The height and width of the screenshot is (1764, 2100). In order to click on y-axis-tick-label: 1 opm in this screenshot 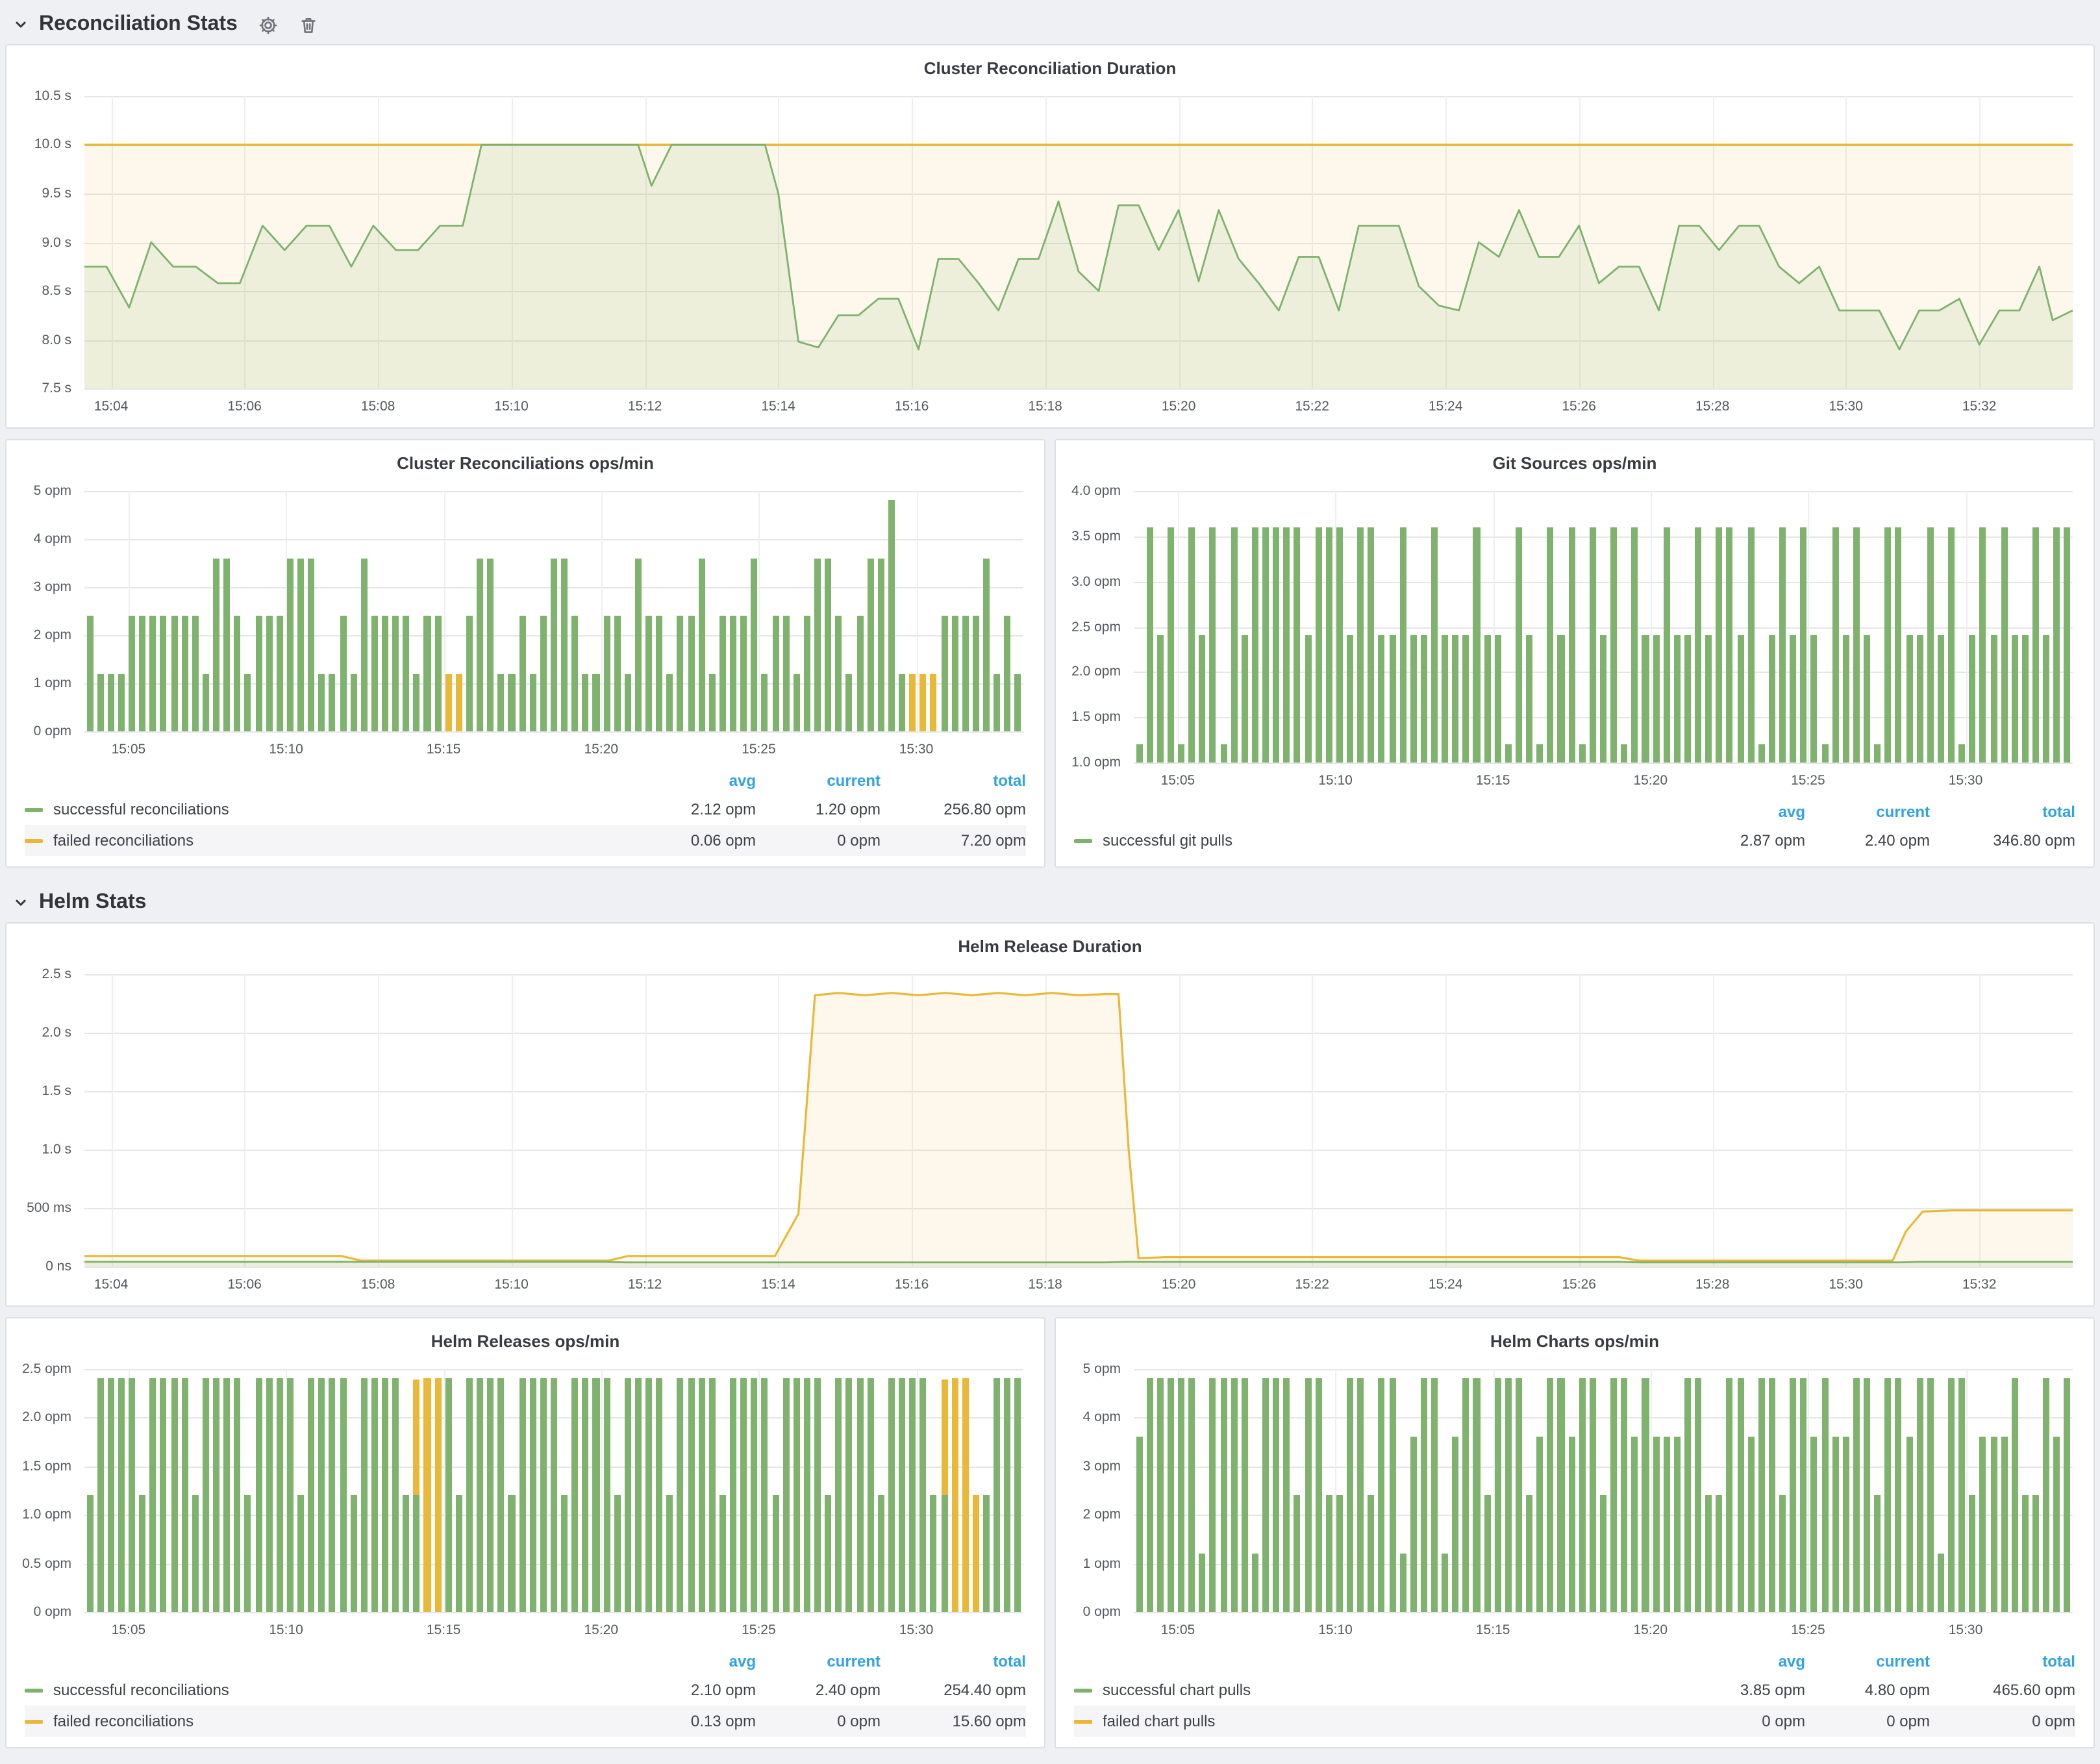, I will do `click(52, 683)`.